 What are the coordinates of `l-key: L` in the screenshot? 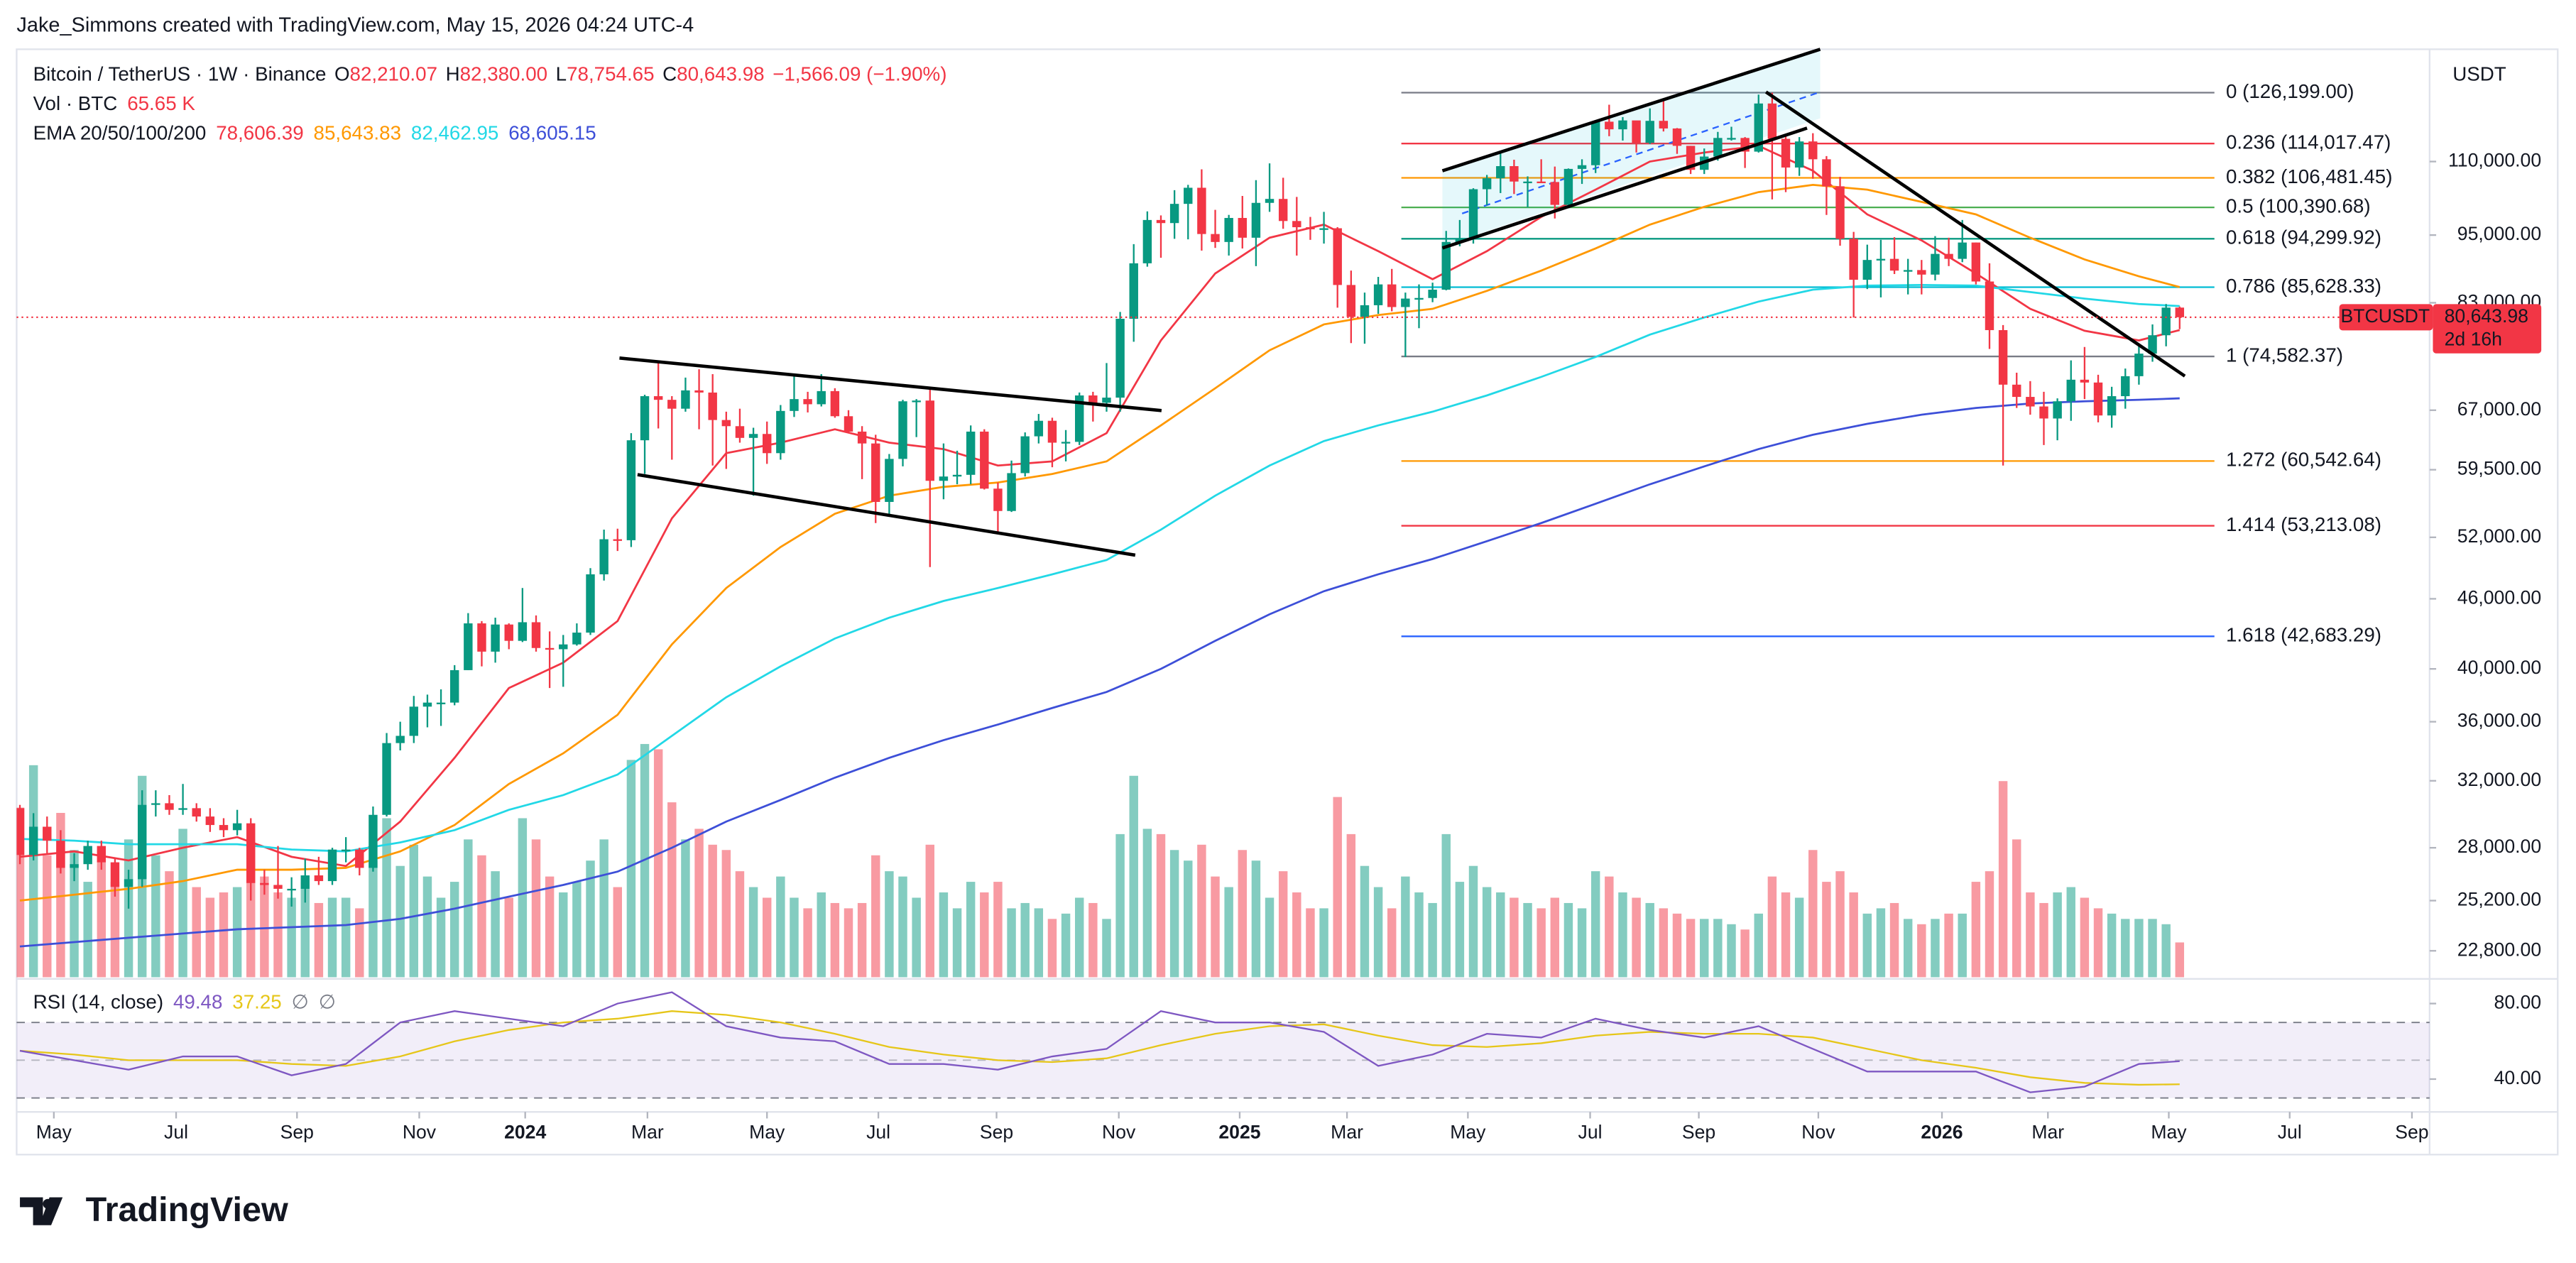 It's located at (561, 74).